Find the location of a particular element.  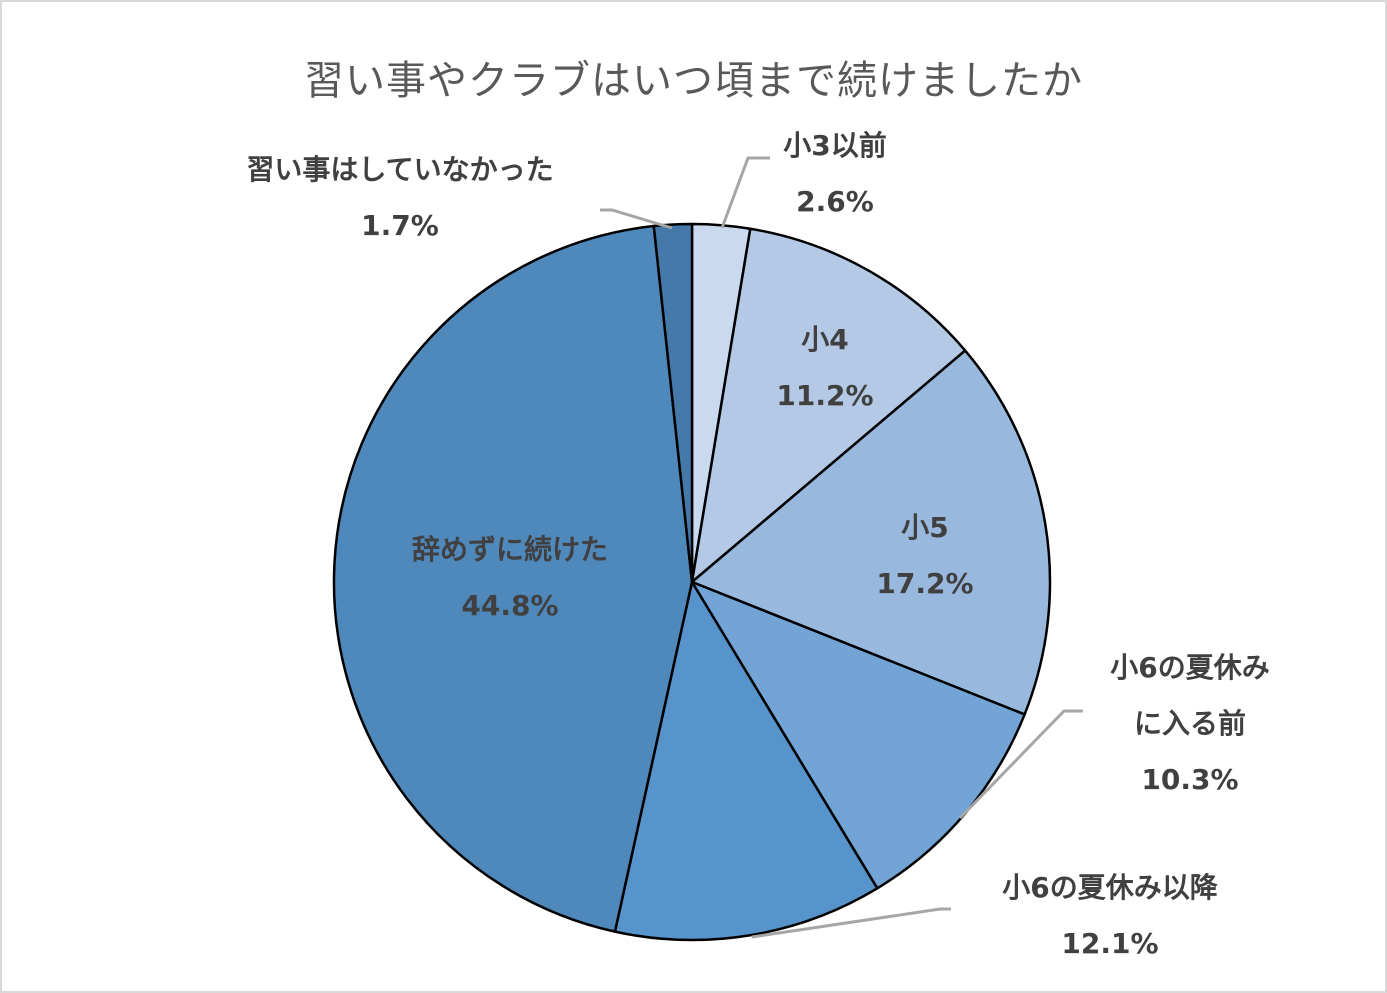

leader-line-none is located at coordinates (636, 219).